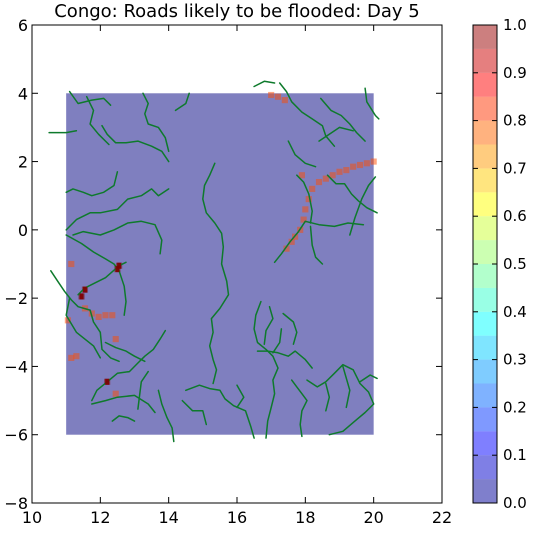  I want to click on colorbar-tick-label: 0.4, so click(515, 312).